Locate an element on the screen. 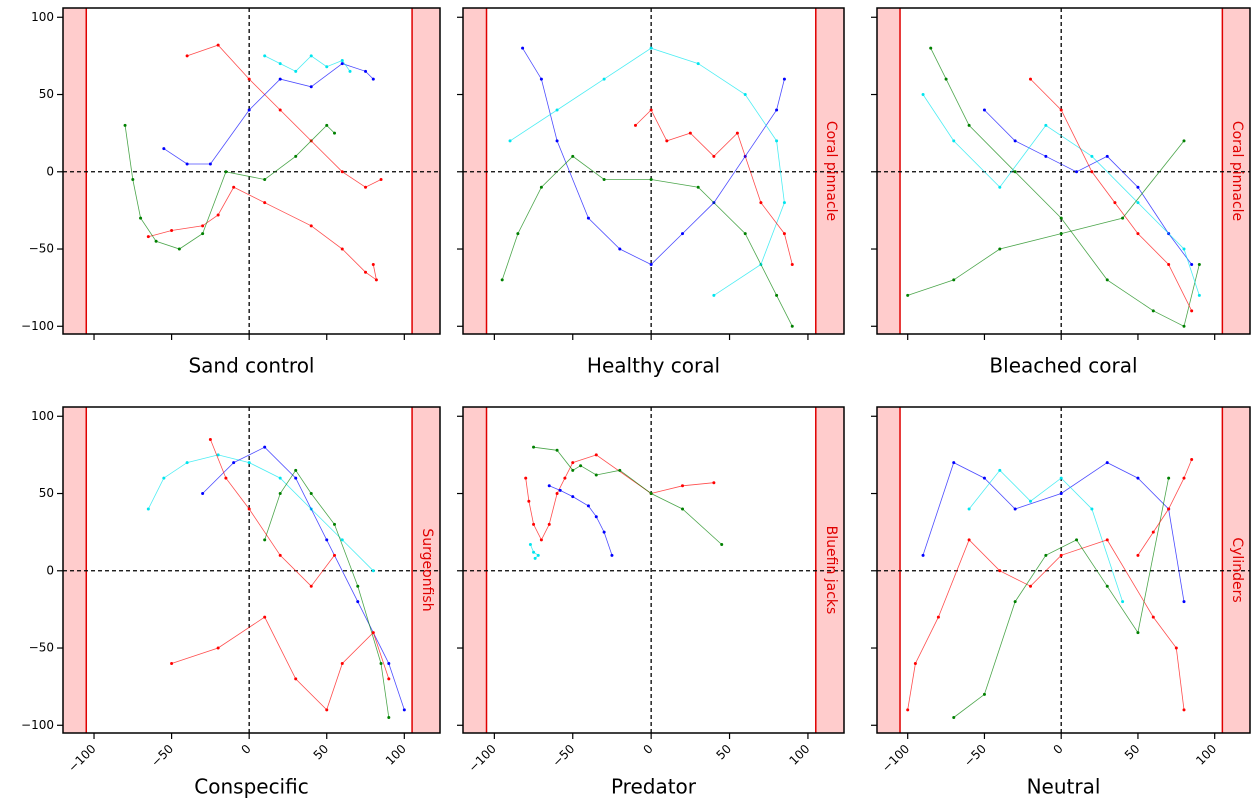  panel-title: Neutral is located at coordinates (1064, 787).